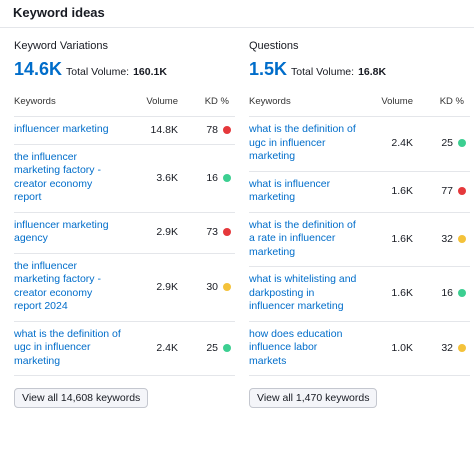 The width and height of the screenshot is (474, 470). What do you see at coordinates (164, 129) in the screenshot?
I see `volume: 14.8K` at bounding box center [164, 129].